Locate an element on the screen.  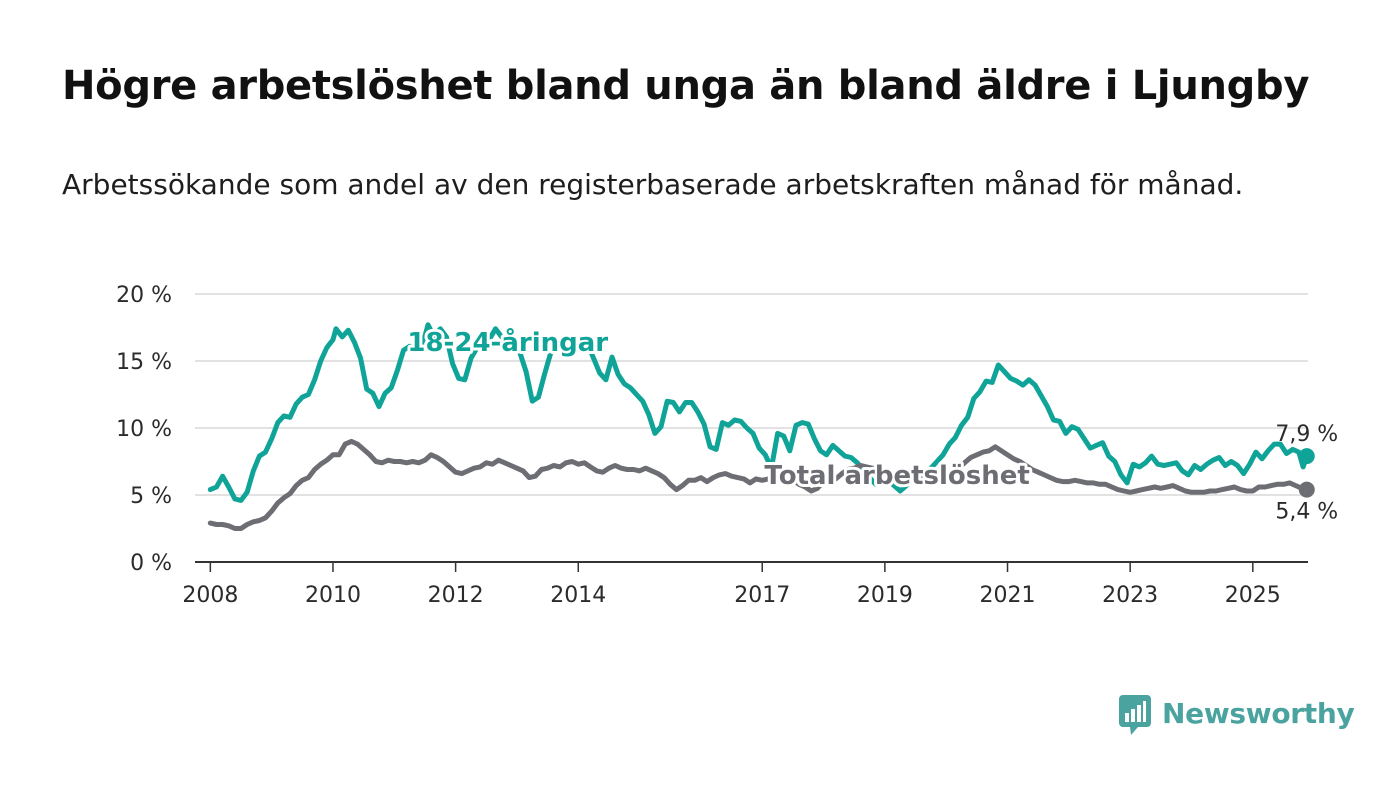
x-tick-label-2017: 2017 is located at coordinates (762, 595).